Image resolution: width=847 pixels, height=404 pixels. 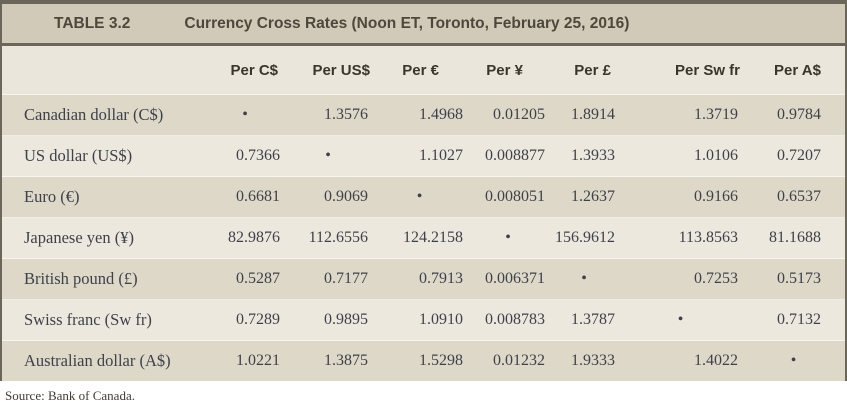 I want to click on rate-cell: 0.9069, so click(x=328, y=197).